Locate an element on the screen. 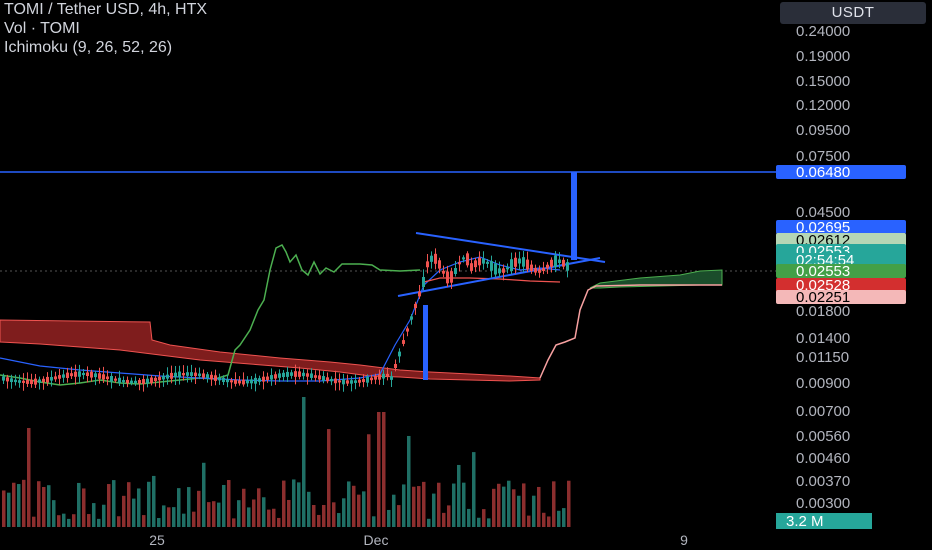  symbol-title: TOMI / Tether USD, 4h, HTX is located at coordinates (106, 9).